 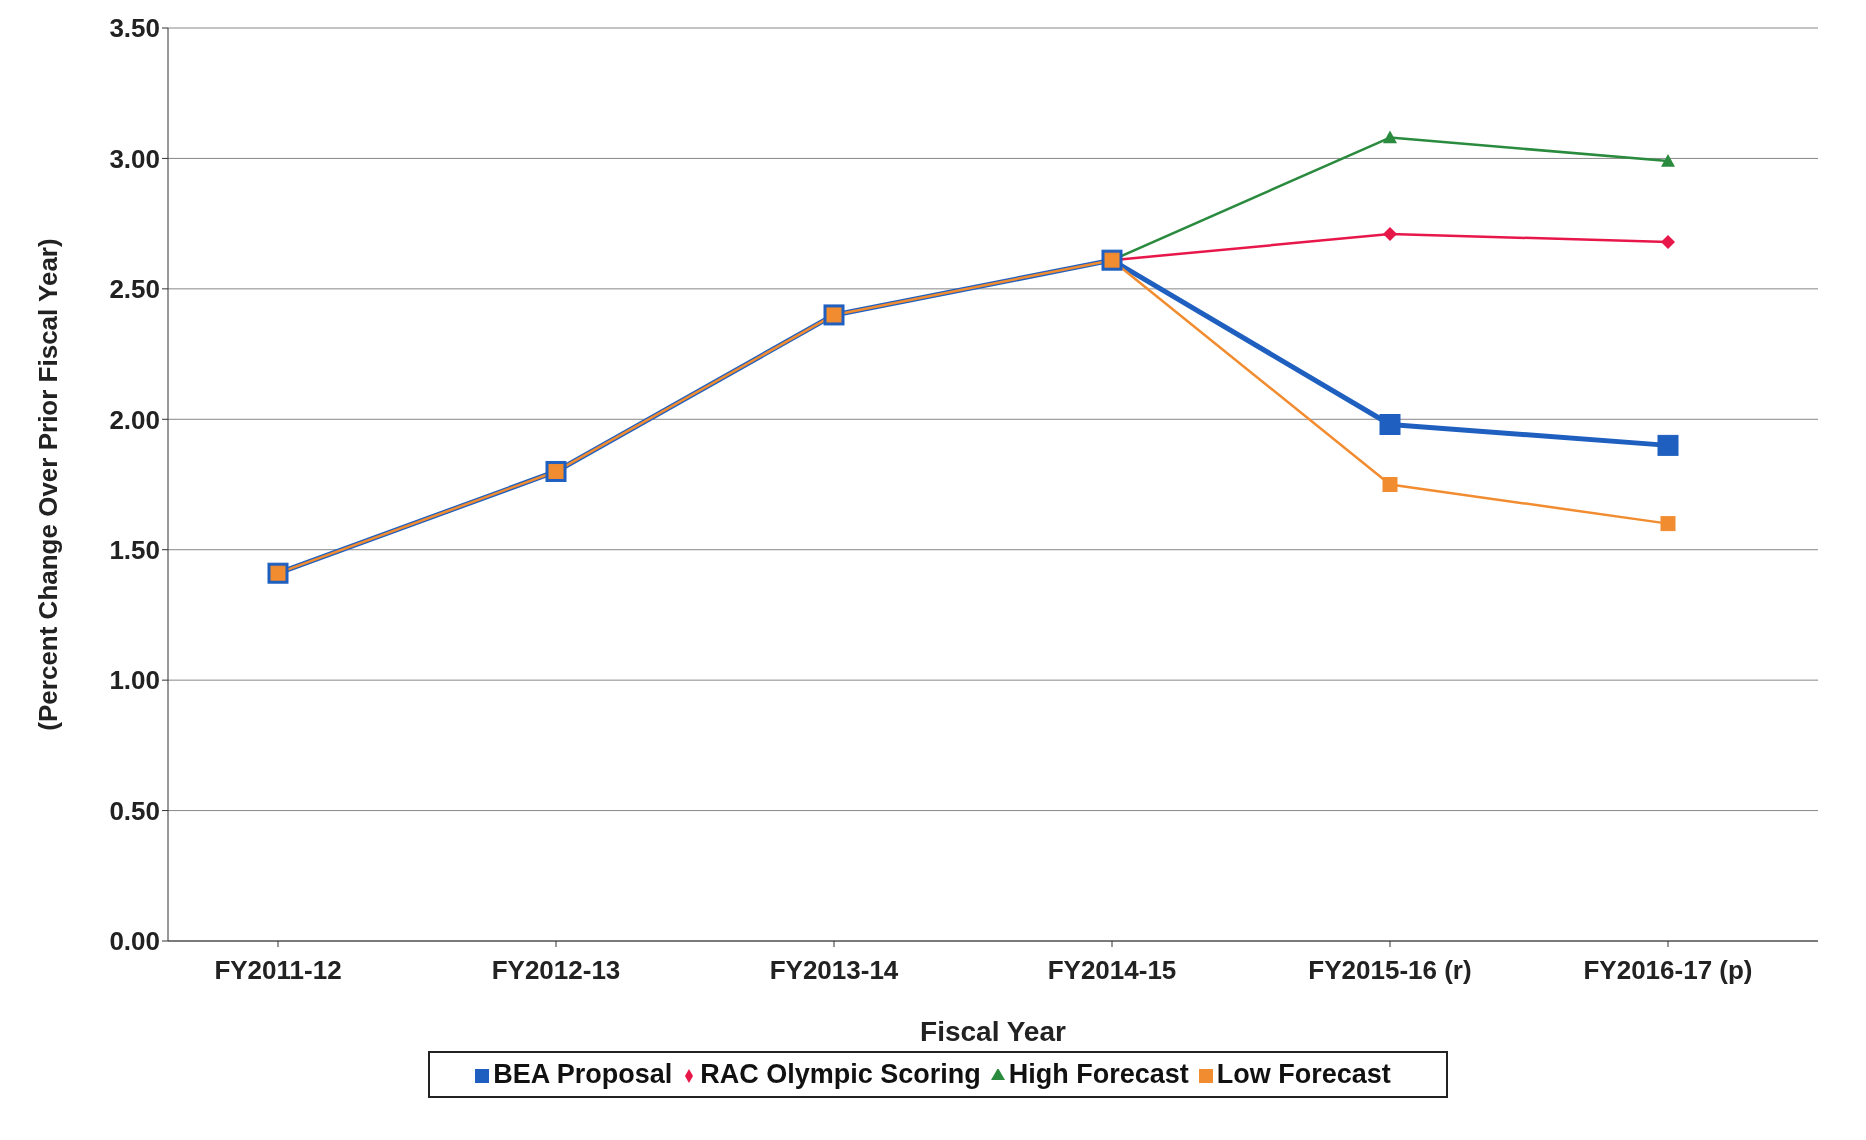 I want to click on y-tick-label: 0.00, so click(x=134, y=941).